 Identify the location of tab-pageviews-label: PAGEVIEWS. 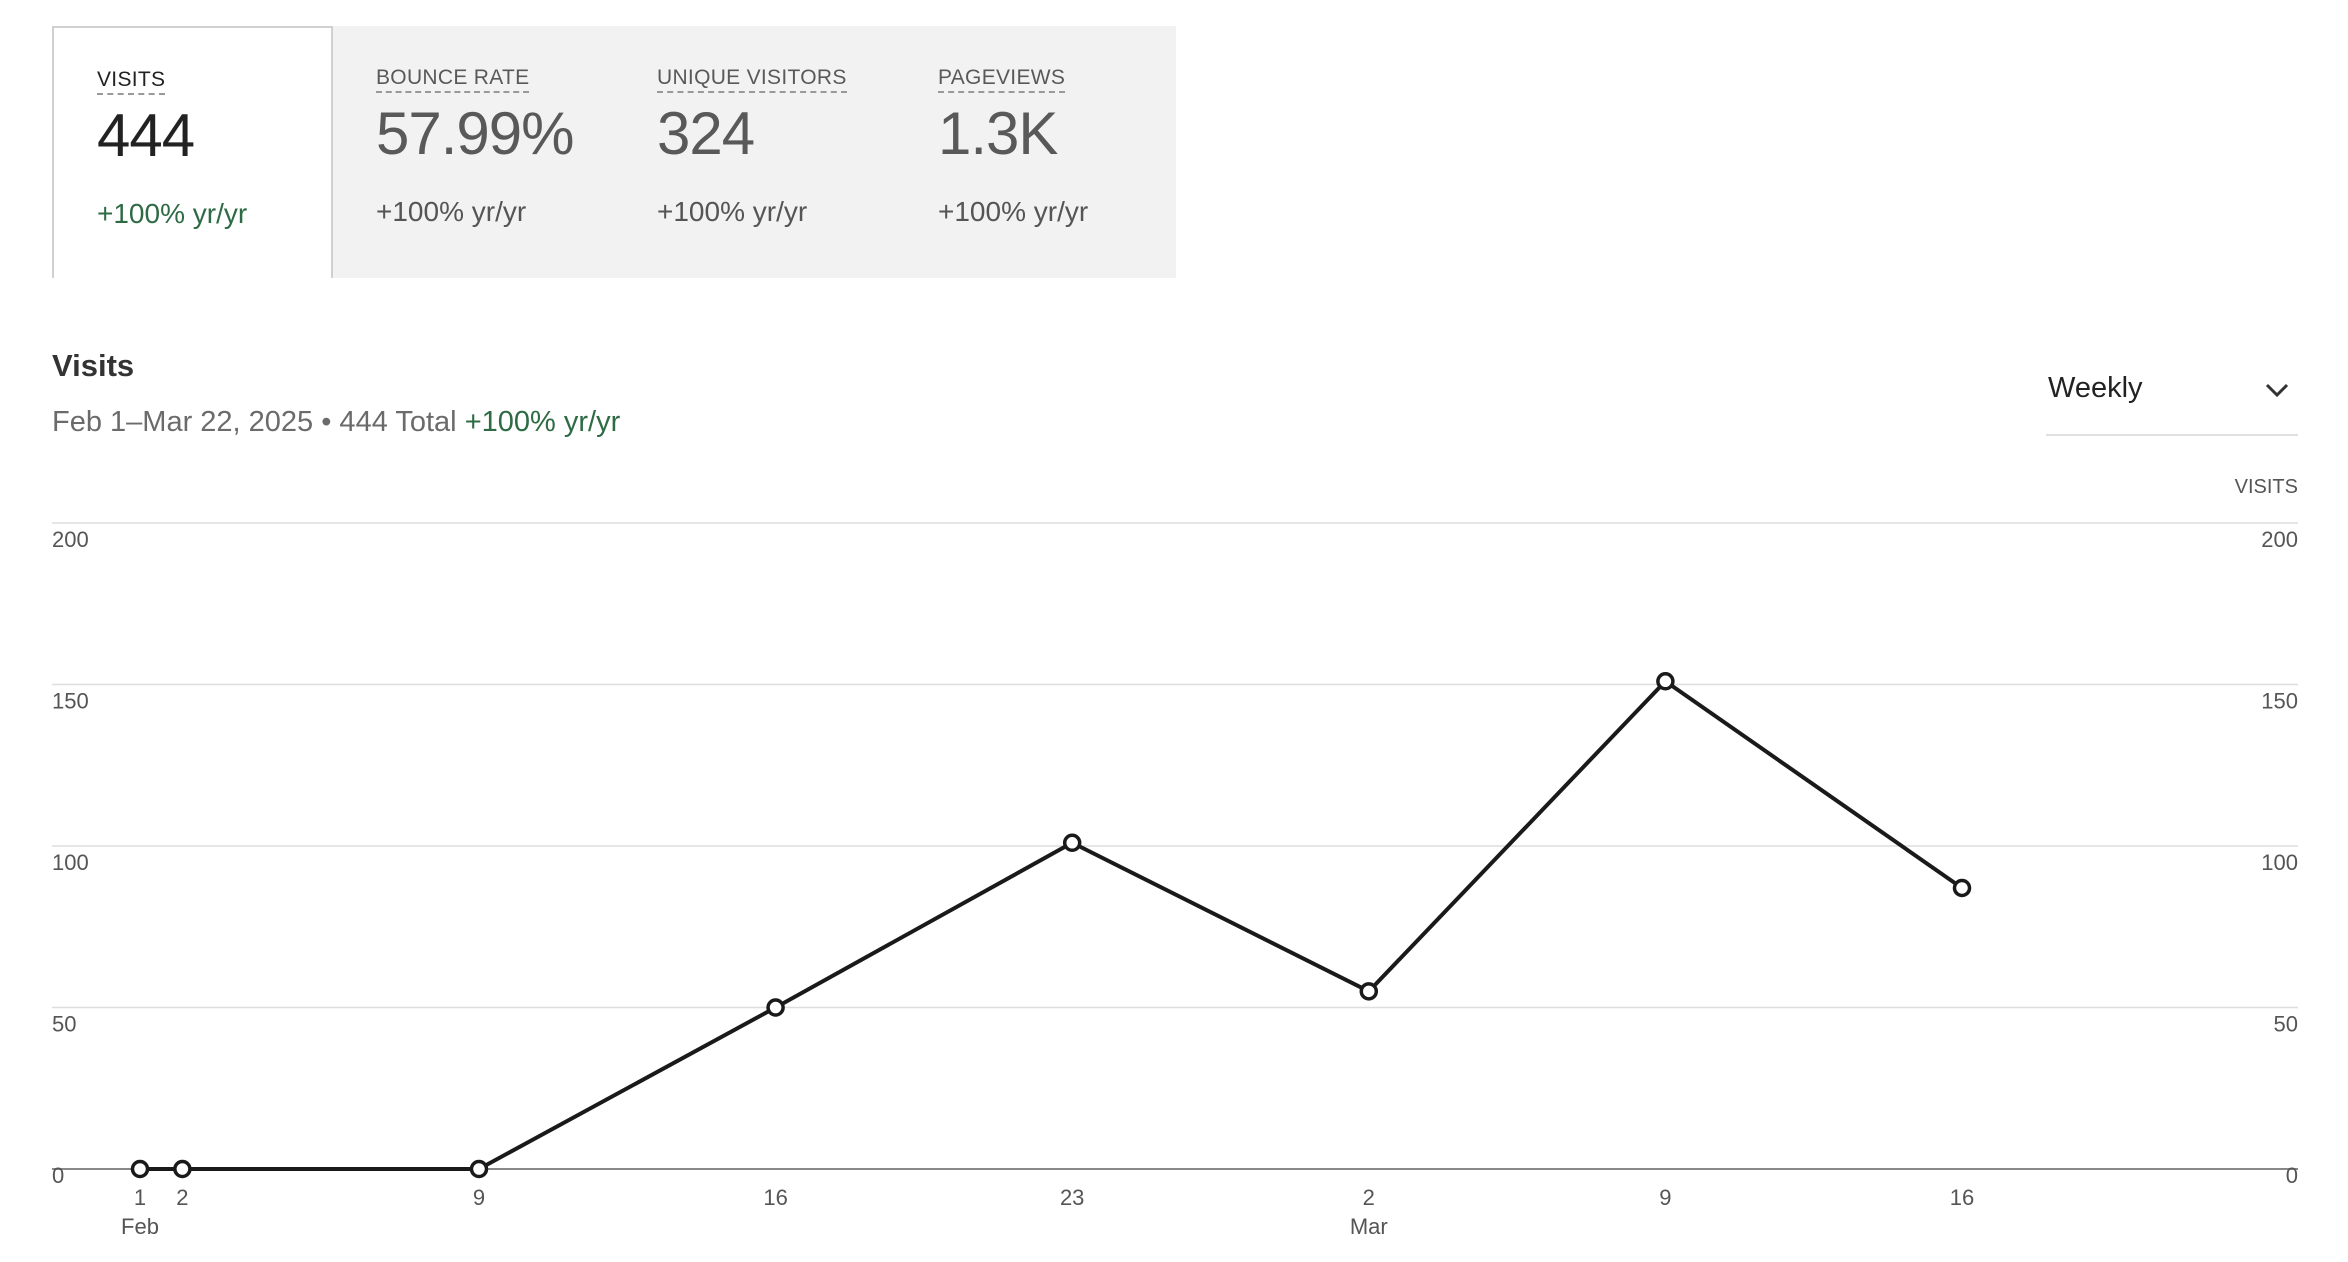
(1002, 79).